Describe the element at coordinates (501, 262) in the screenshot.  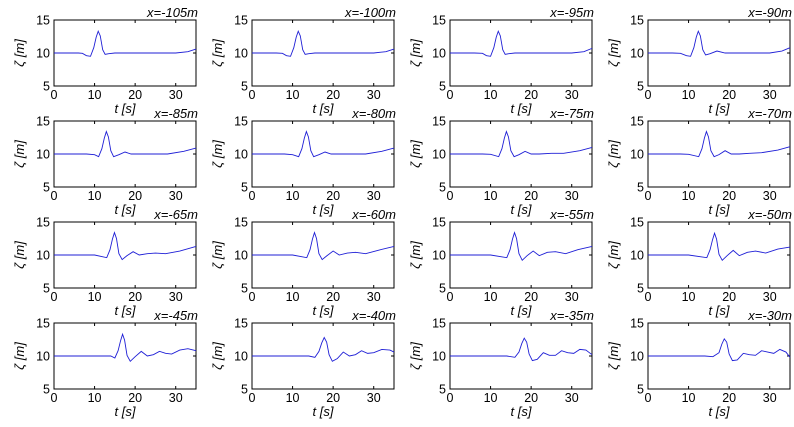
I see `subplot-11: 0 10 20 30 5 10 15 x=-55m t [s] ζ [m]` at that location.